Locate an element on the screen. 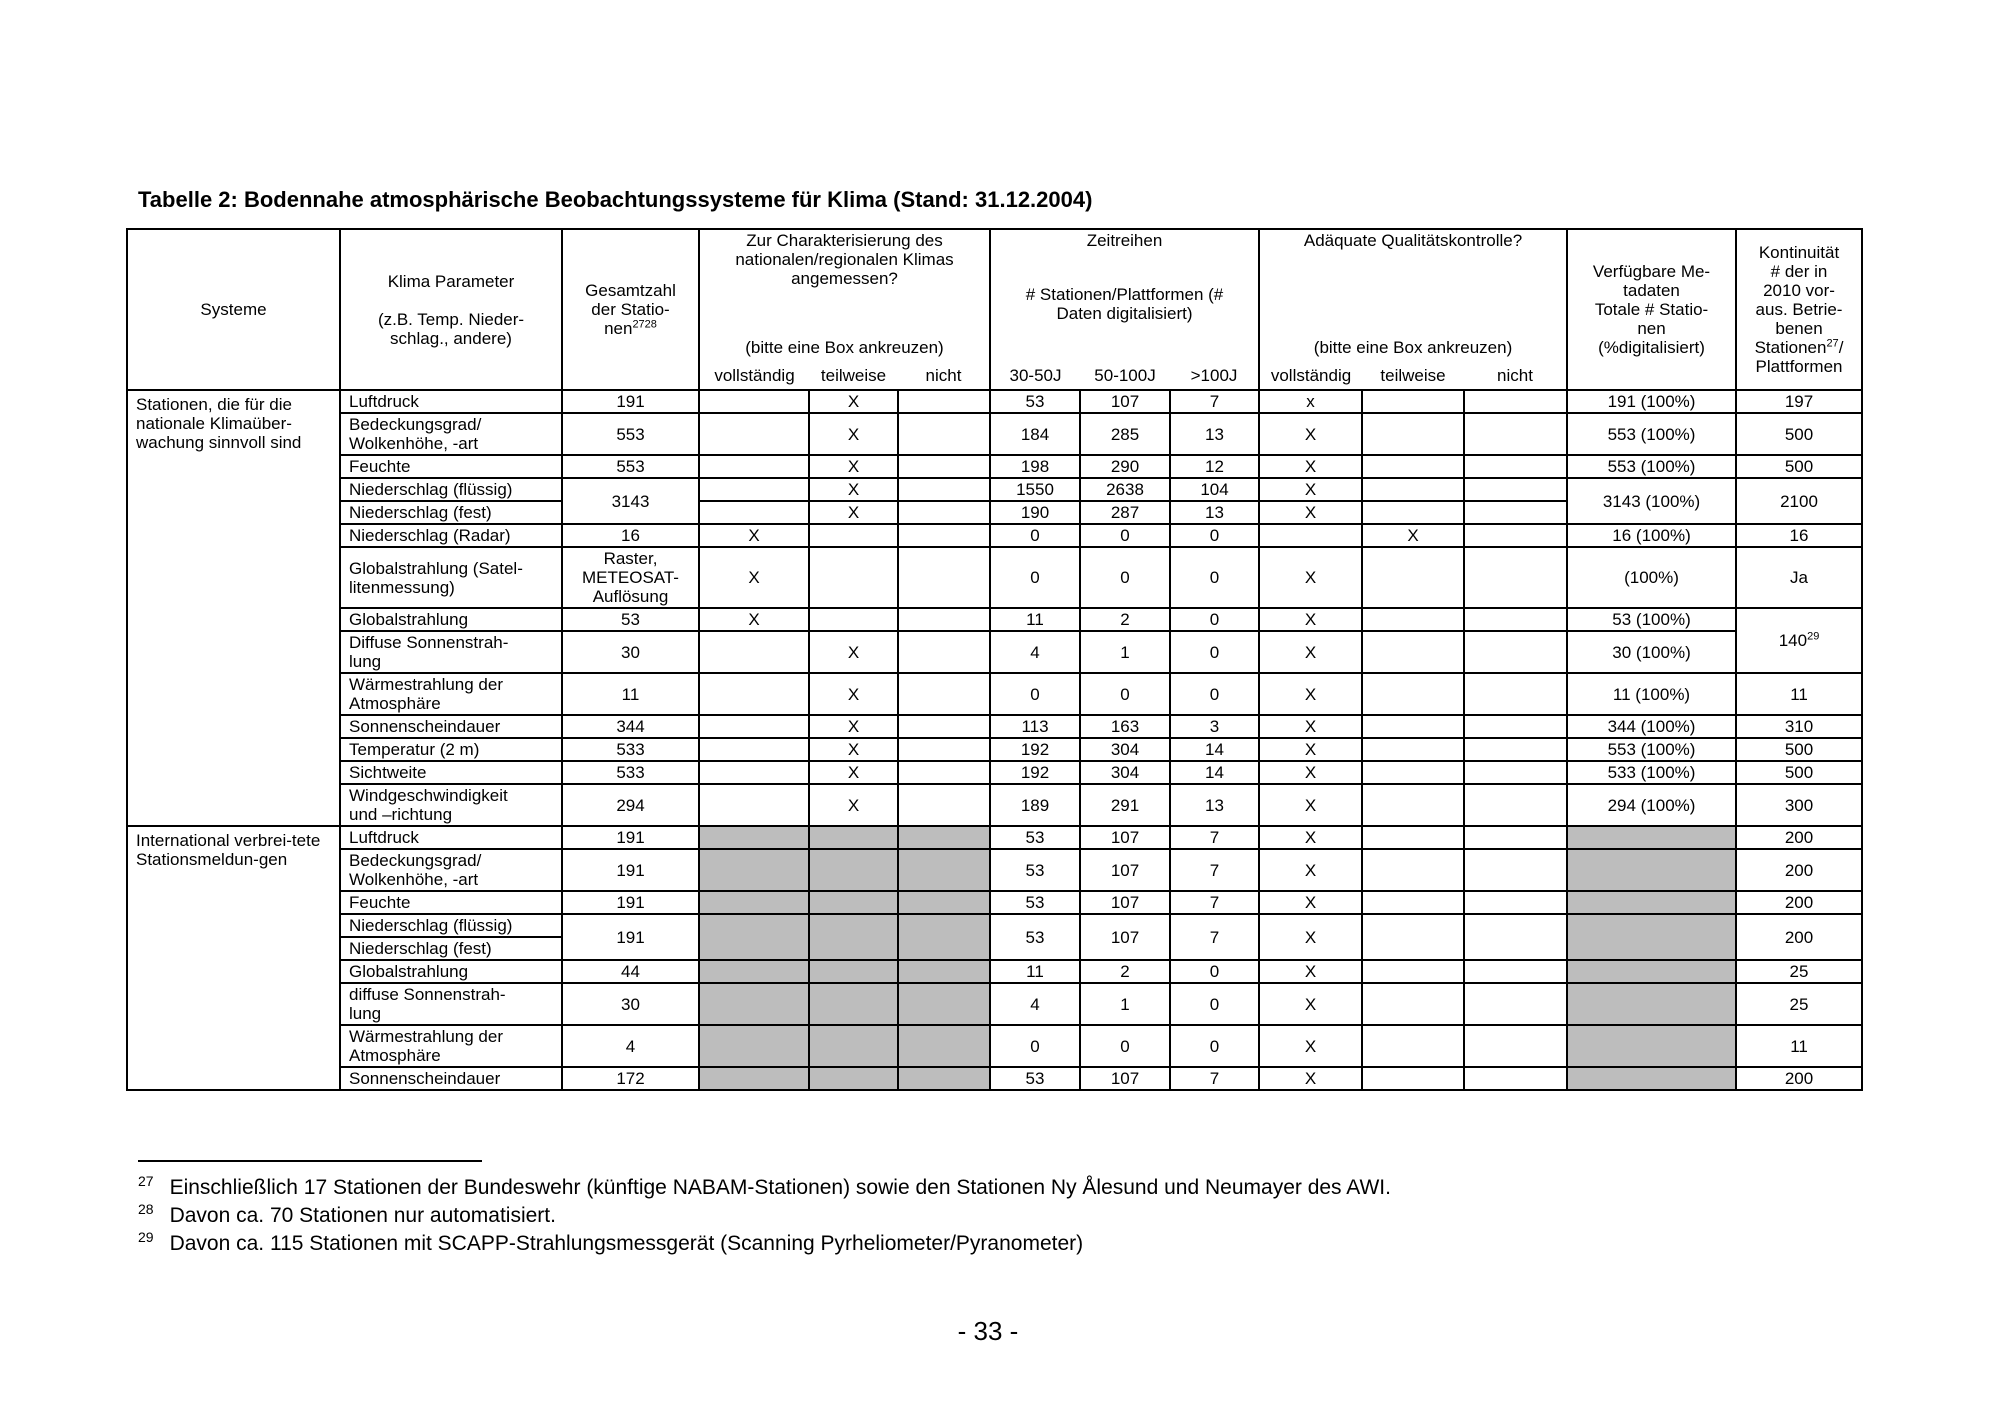 Image resolution: width=2000 pixels, height=1415 pixels. header-cell: Gesamtzahl der Statio- nen2728 is located at coordinates (630, 309).